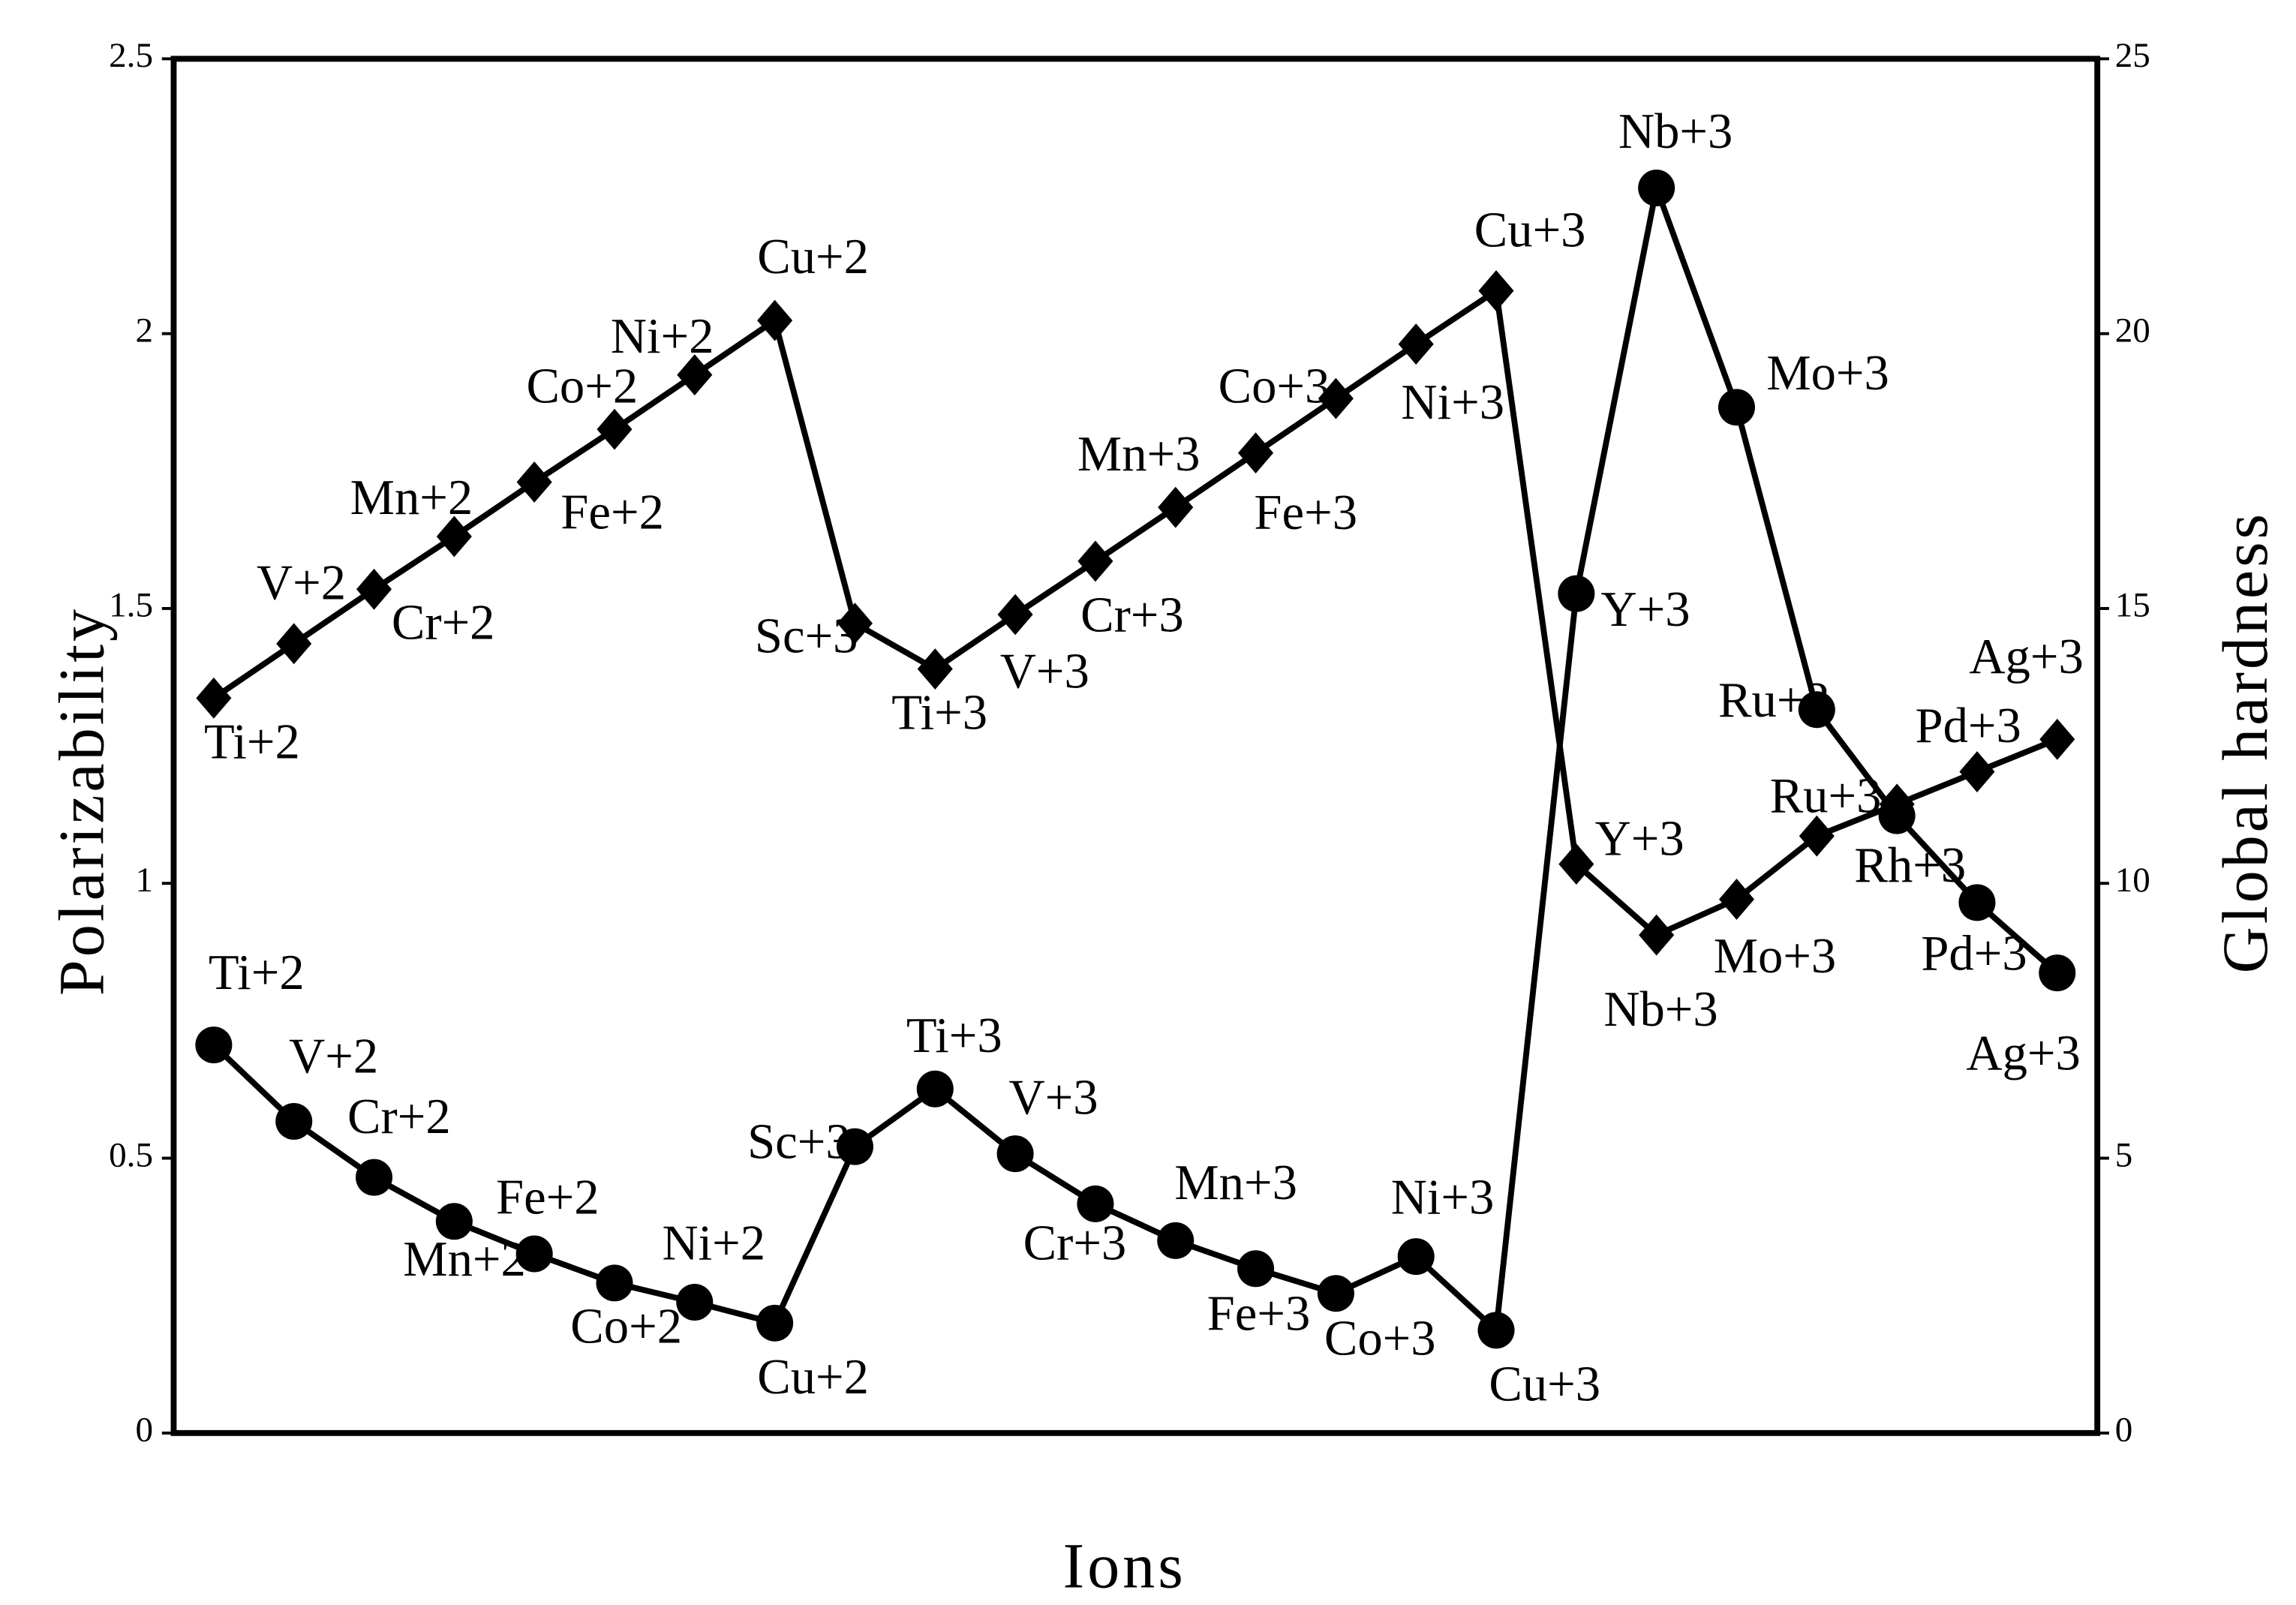 The height and width of the screenshot is (1605, 2296). Describe the element at coordinates (2132, 330) in the screenshot. I see `y2-tick-label: 20` at that location.